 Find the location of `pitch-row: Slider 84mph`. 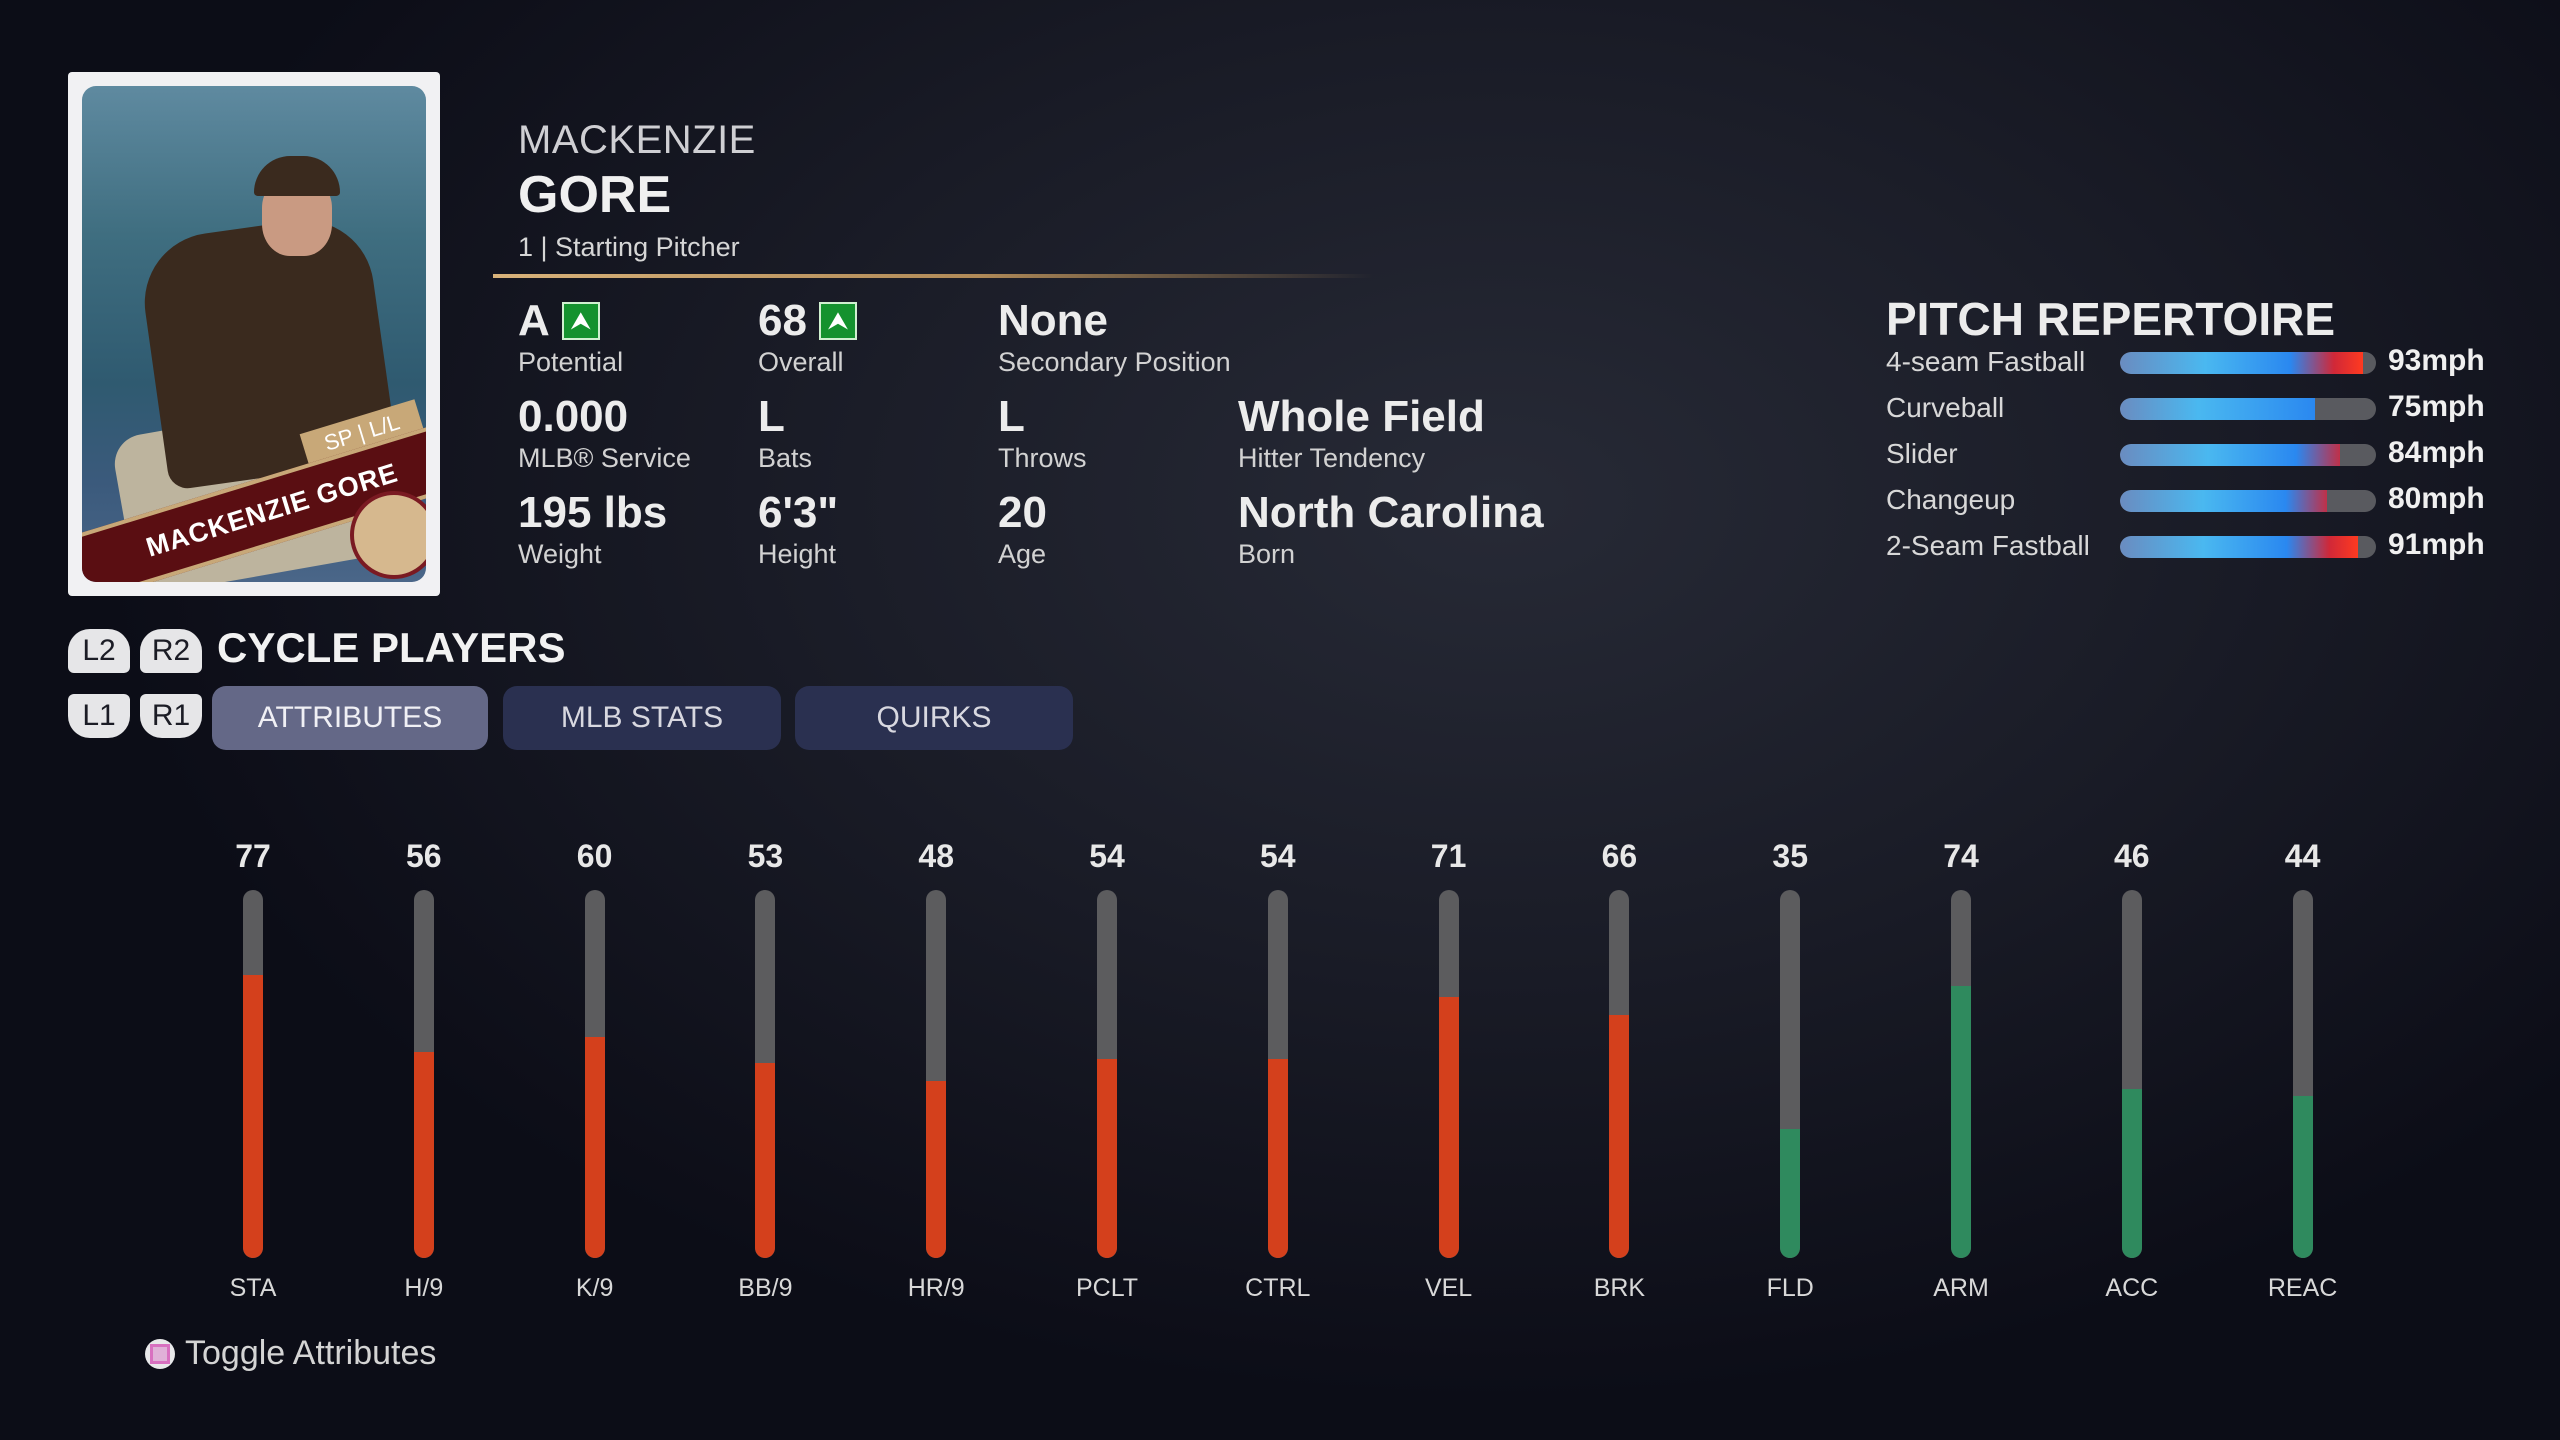

pitch-row: Slider 84mph is located at coordinates (2196, 456).